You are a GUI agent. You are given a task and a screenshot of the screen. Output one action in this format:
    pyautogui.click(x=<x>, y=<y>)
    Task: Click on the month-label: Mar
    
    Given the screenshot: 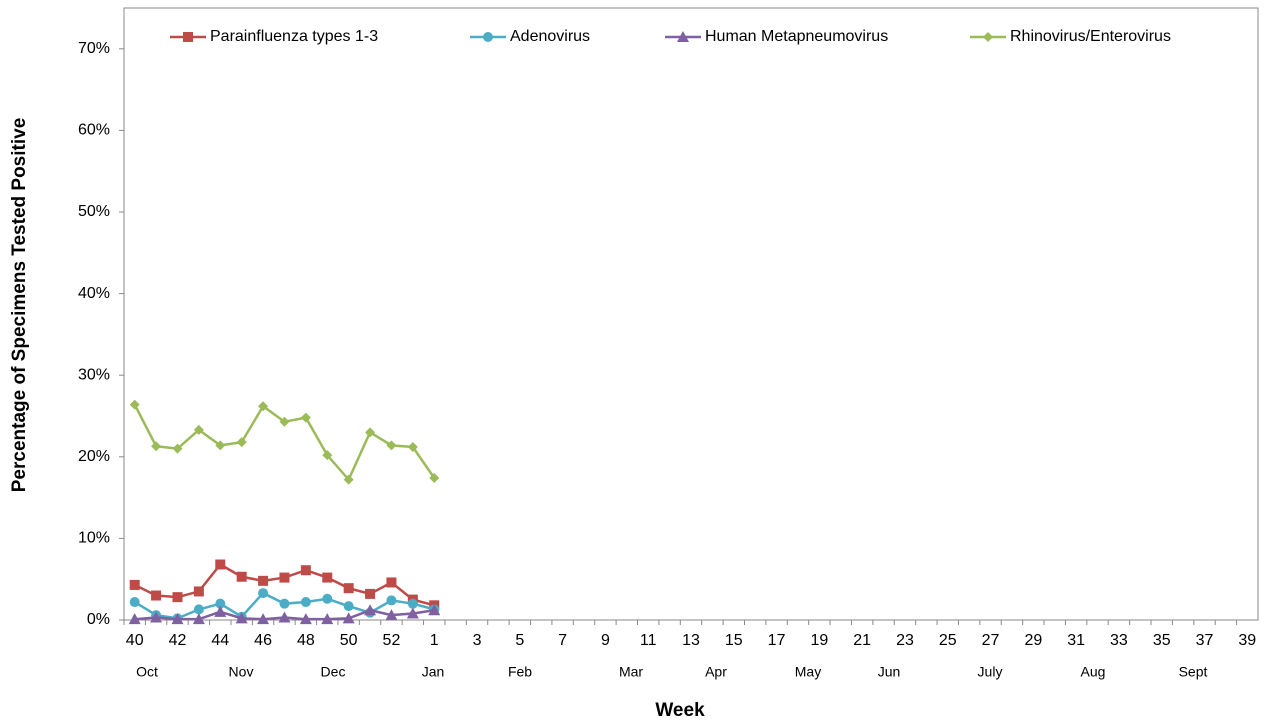 What is the action you would take?
    pyautogui.click(x=631, y=672)
    